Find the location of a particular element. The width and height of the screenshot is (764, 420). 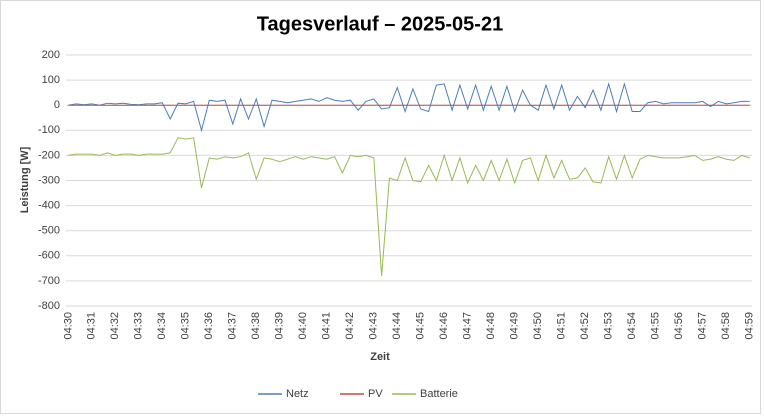

x-tick-label: 04:44 is located at coordinates (397, 326).